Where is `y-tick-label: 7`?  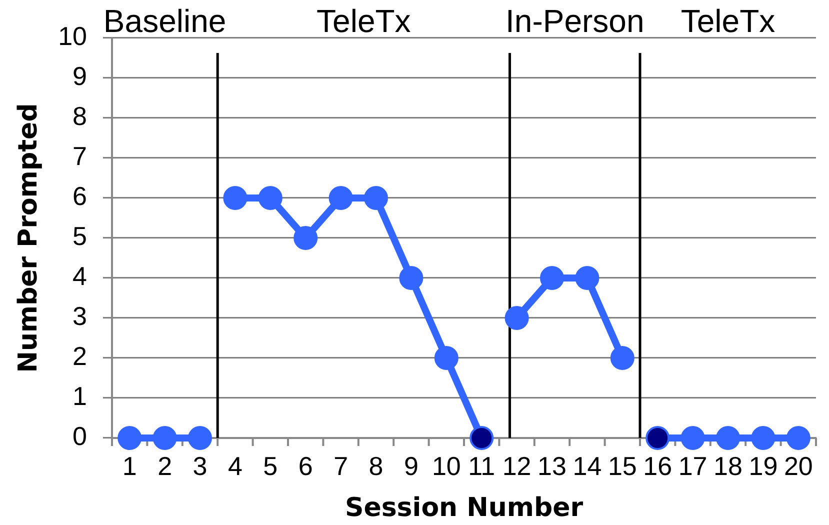 y-tick-label: 7 is located at coordinates (79, 156).